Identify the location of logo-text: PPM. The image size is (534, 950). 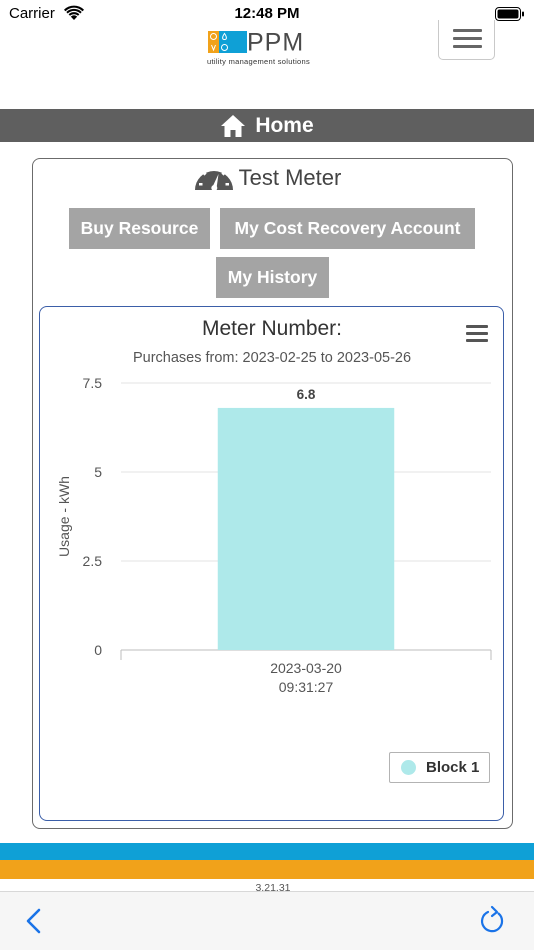
(275, 43).